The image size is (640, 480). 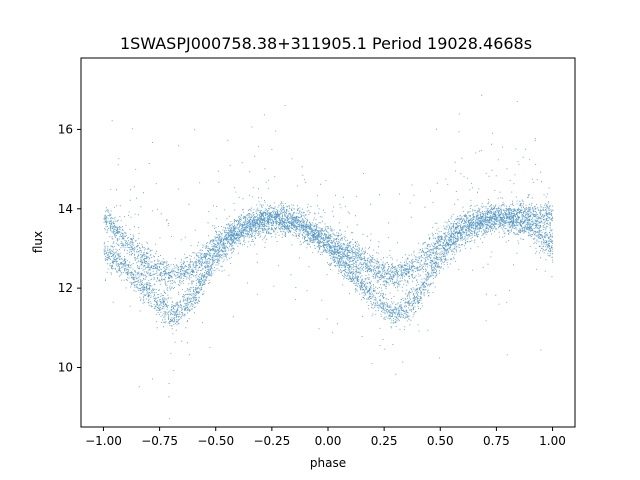 What do you see at coordinates (384, 441) in the screenshot?
I see `x-tick-label: 0.25` at bounding box center [384, 441].